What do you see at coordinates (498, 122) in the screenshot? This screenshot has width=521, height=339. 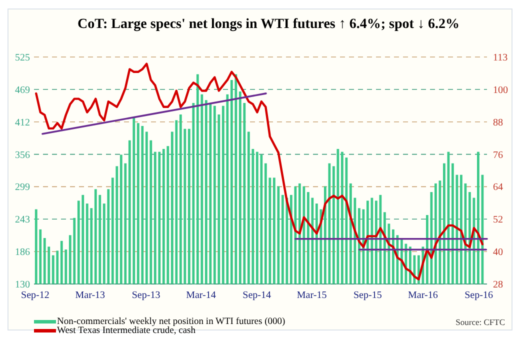 I see `y2-tick-label: 88` at bounding box center [498, 122].